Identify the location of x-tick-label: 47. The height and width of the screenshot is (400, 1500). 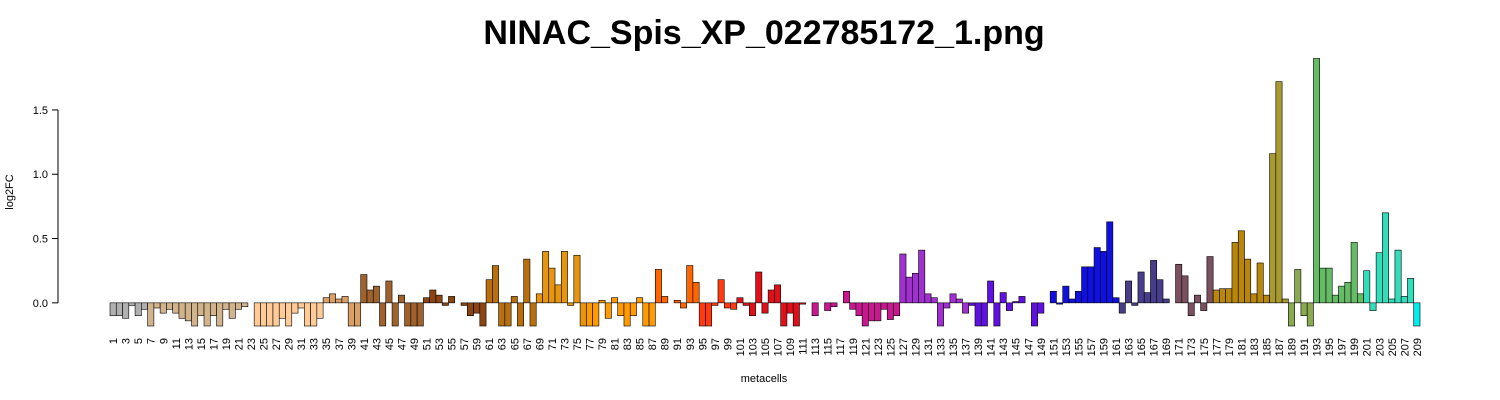
(402, 344).